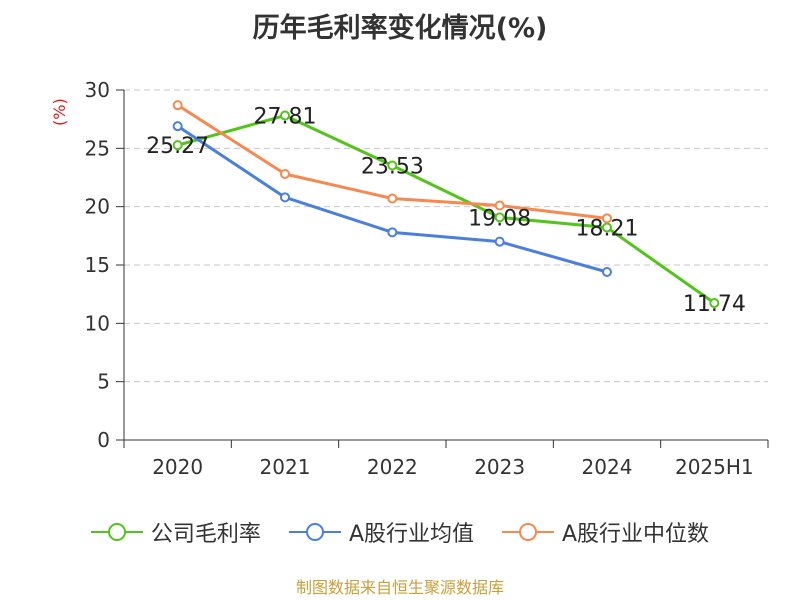 This screenshot has width=800, height=600. Describe the element at coordinates (116, 532) in the screenshot. I see `legend-marker-company` at that location.